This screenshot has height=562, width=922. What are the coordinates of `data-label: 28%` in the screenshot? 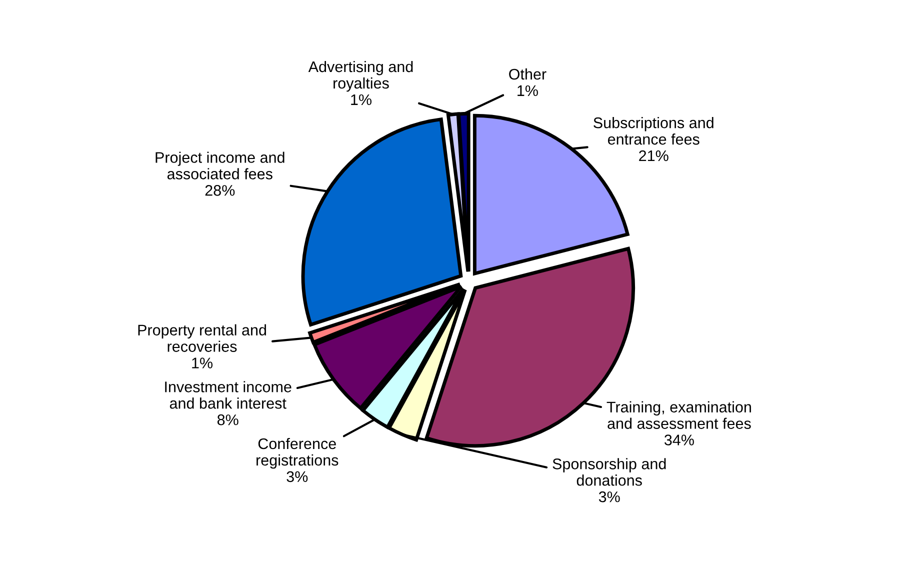 It's located at (220, 190).